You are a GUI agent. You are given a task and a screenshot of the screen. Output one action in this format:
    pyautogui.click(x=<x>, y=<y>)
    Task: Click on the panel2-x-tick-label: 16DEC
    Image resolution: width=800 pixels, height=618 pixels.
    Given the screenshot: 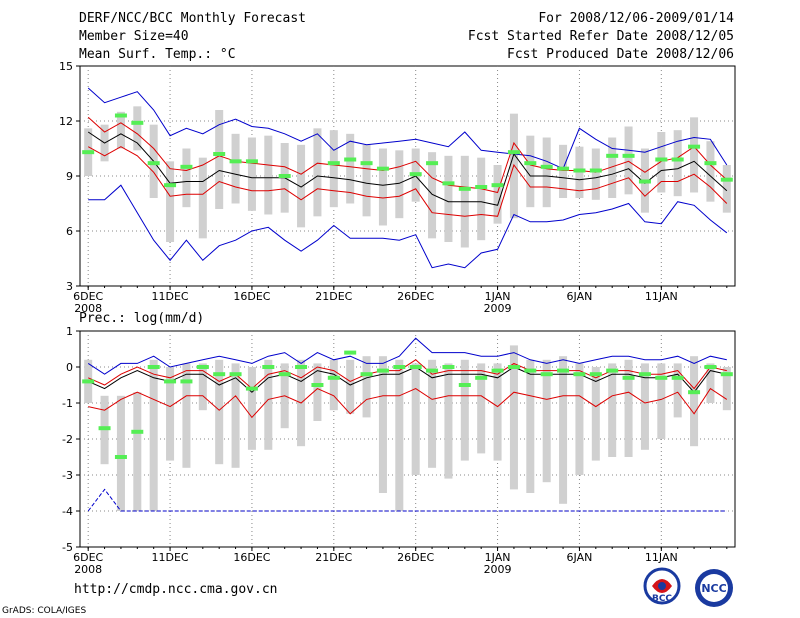 What is the action you would take?
    pyautogui.click(x=251, y=557)
    